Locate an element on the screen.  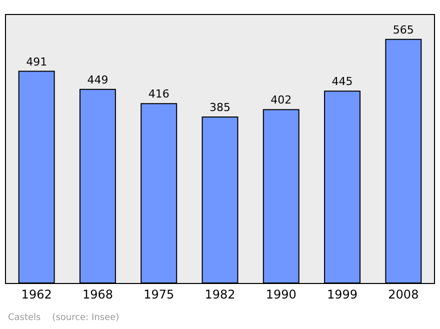
data-label: 416 is located at coordinates (159, 94).